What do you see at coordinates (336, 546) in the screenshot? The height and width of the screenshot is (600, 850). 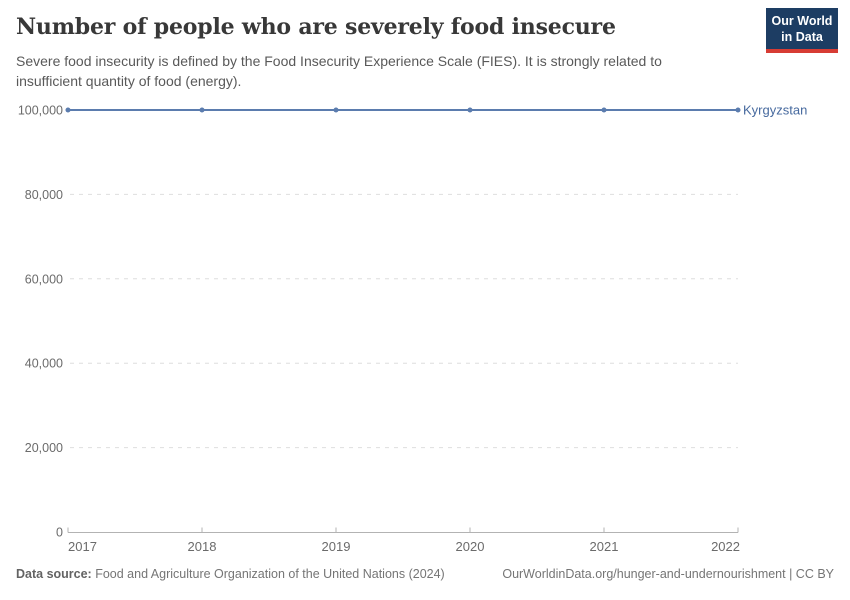 I see `x-tick-label: 2019` at bounding box center [336, 546].